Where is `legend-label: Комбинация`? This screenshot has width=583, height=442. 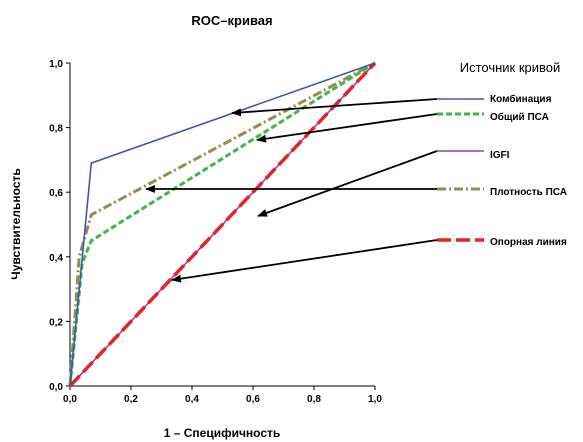
legend-label: Комбинация is located at coordinates (521, 99).